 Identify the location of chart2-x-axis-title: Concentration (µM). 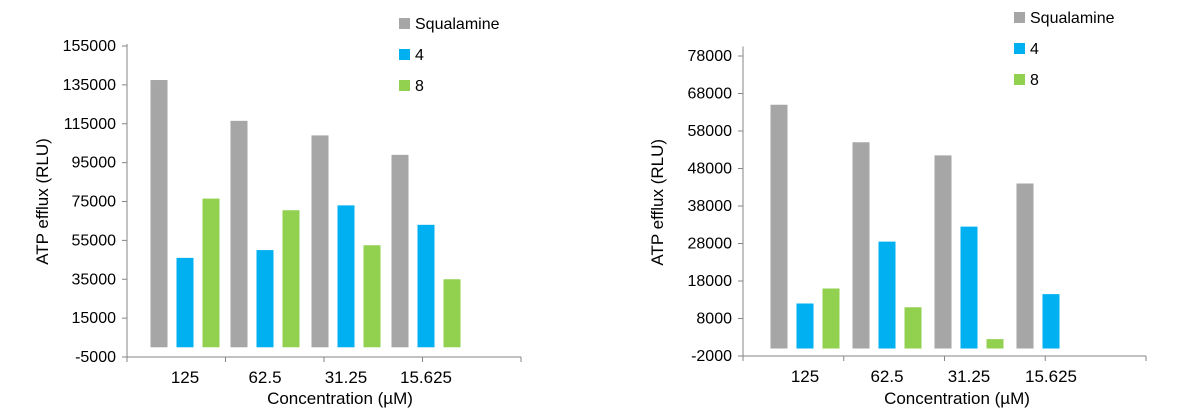
(957, 398).